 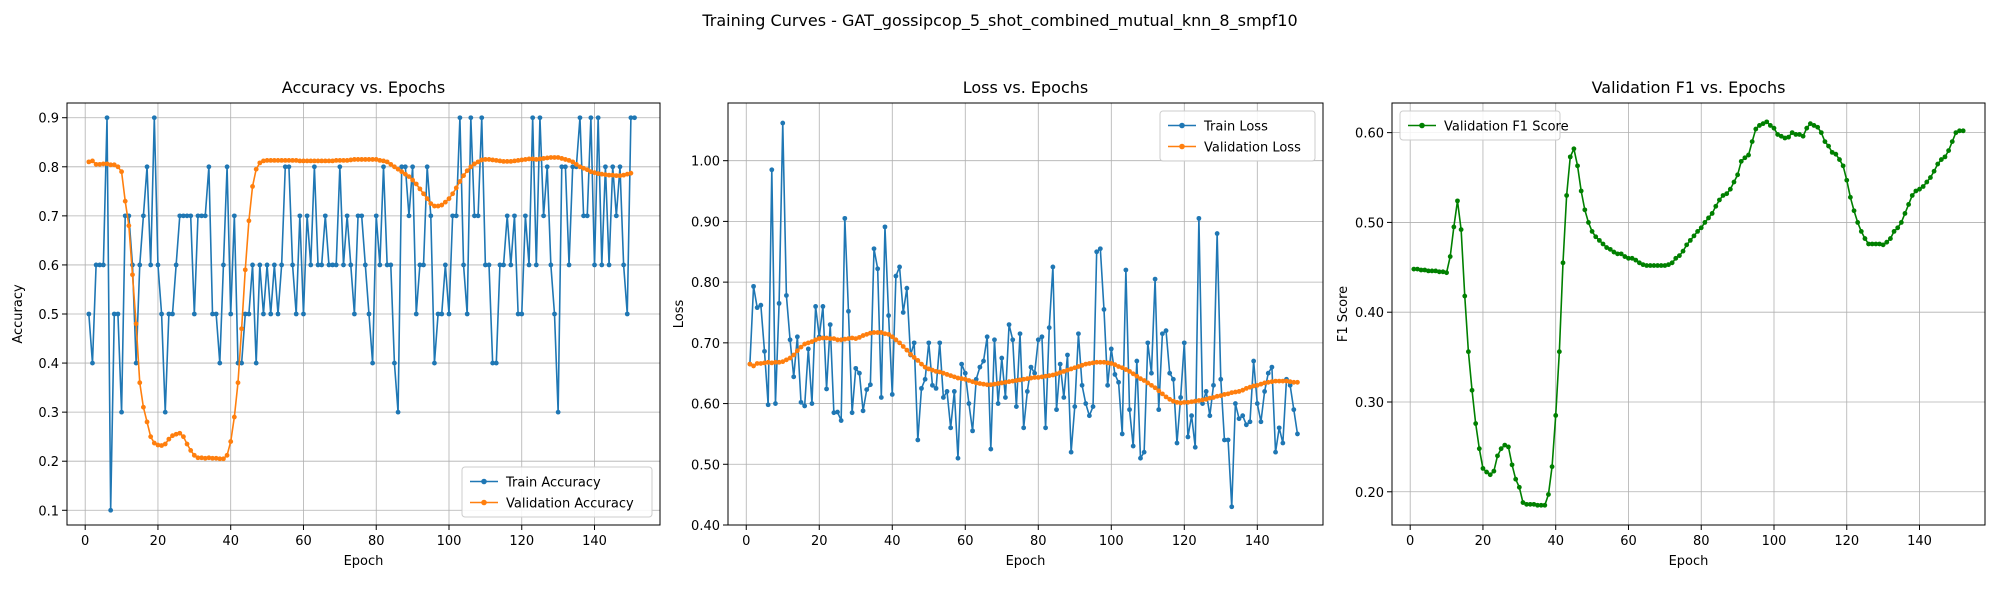 I want to click on panel0-legend-label-1: Validation Accuracy, so click(x=570, y=504).